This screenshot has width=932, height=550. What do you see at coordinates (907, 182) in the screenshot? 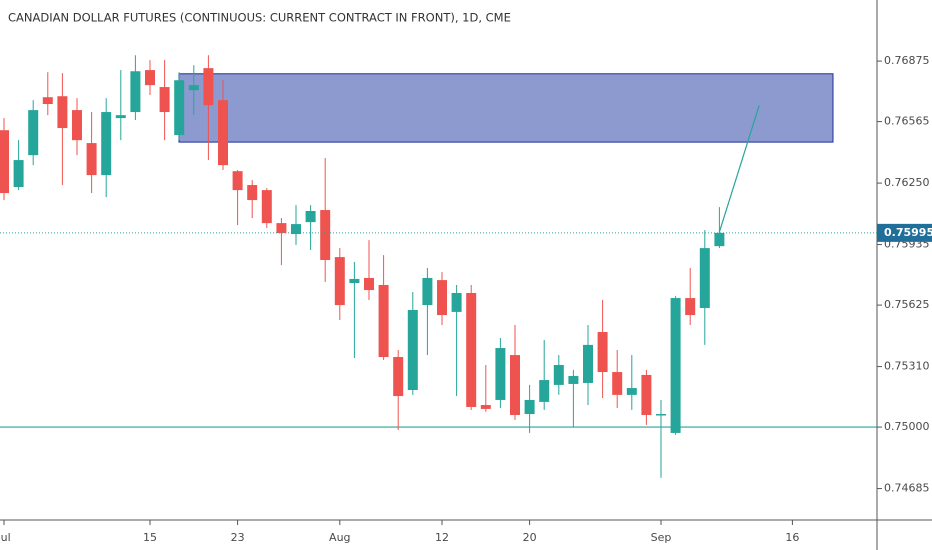
I see `y-tick-label: 0.76250` at bounding box center [907, 182].